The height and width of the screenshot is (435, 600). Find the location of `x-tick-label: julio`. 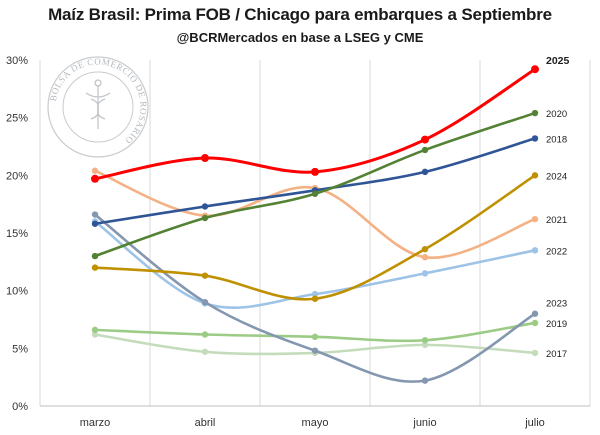

x-tick-label: julio is located at coordinates (534, 423).